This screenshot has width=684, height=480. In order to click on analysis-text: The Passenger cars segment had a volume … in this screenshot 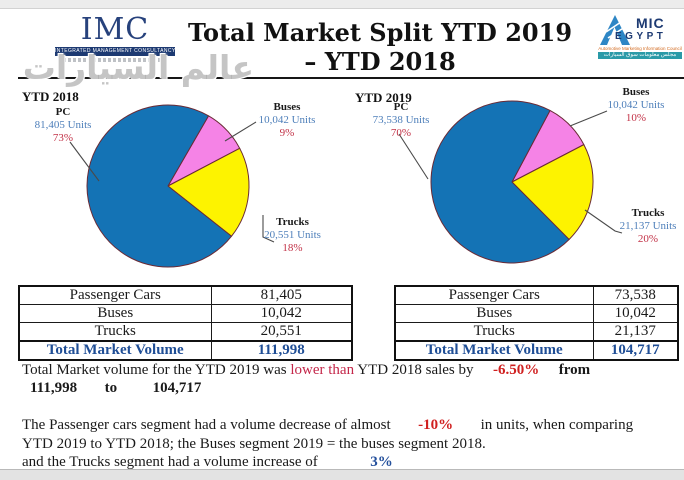, I will do `click(206, 425)`.